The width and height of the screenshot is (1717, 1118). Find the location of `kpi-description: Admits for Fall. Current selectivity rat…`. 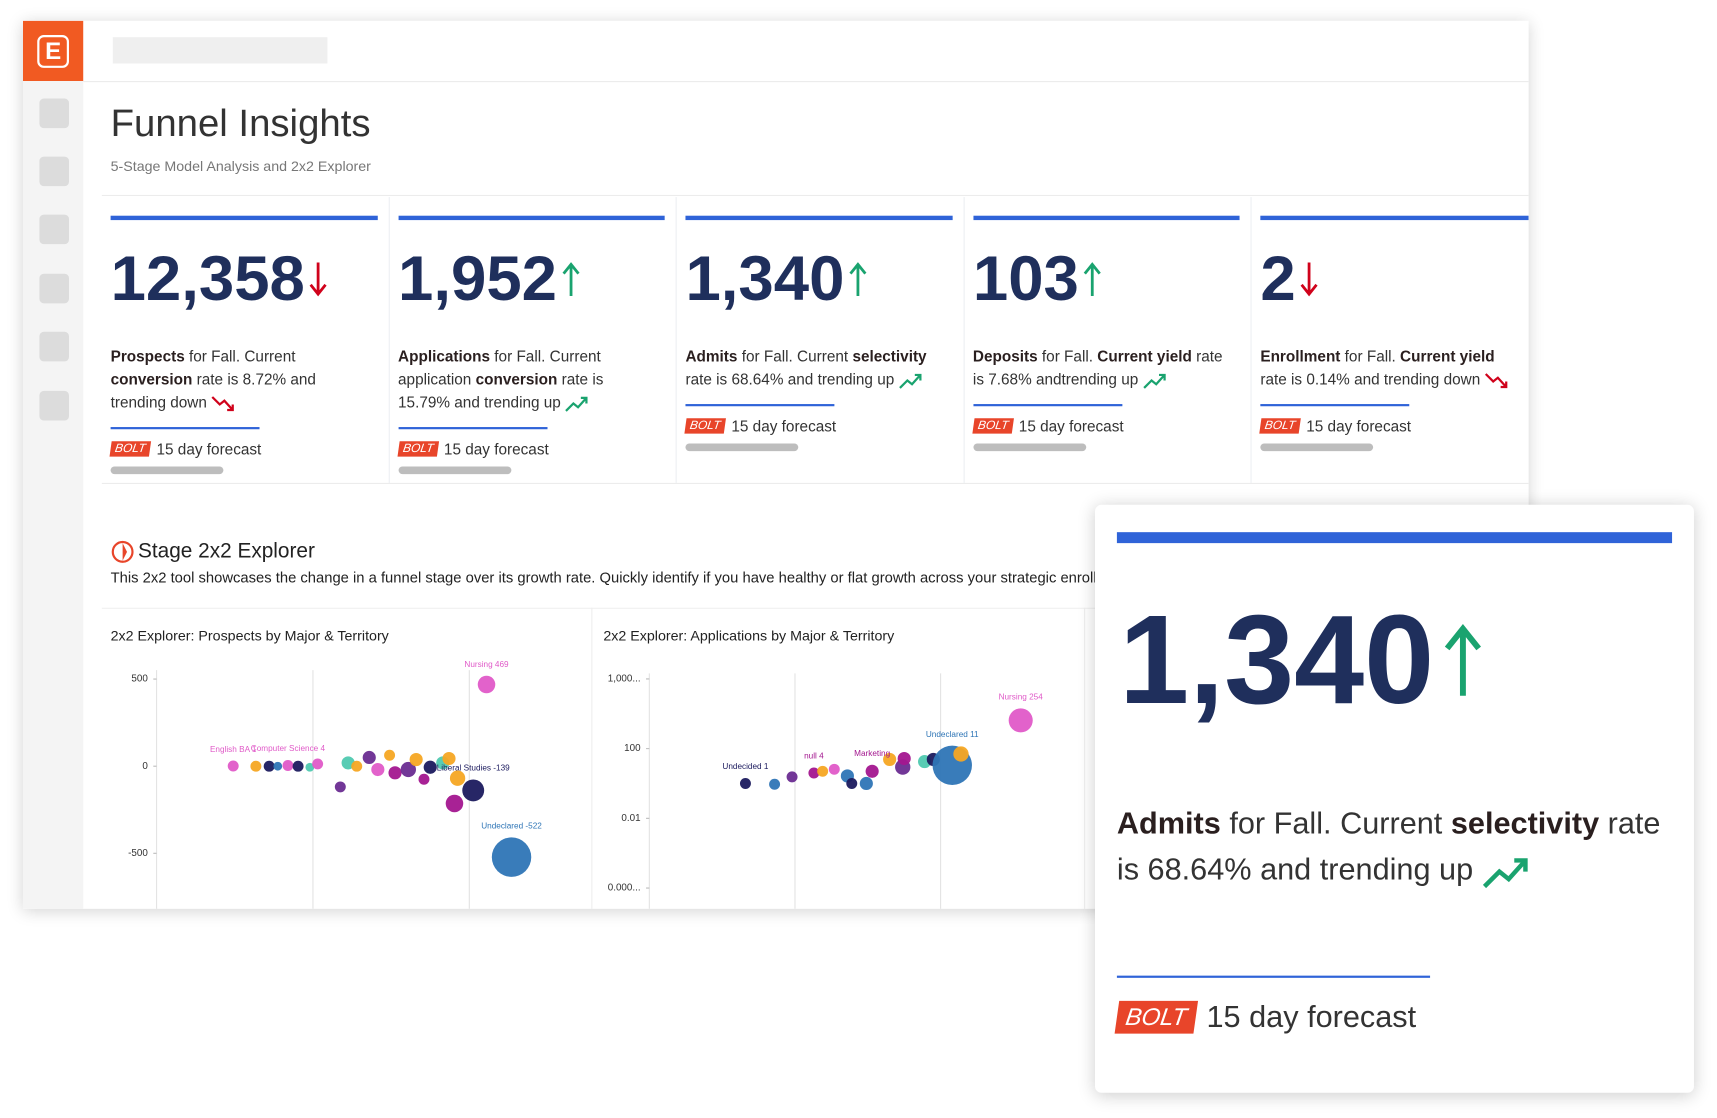

kpi-description: Admits for Fall. Current selectivity rat… is located at coordinates (812, 368).